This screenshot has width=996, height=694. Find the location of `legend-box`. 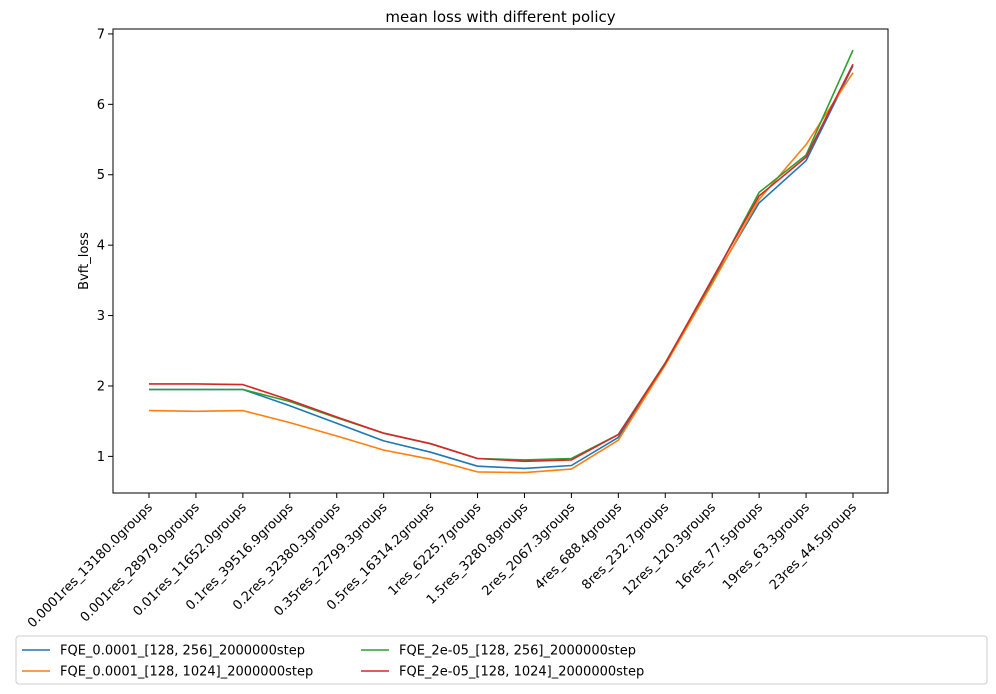

legend-box is located at coordinates (501, 660).